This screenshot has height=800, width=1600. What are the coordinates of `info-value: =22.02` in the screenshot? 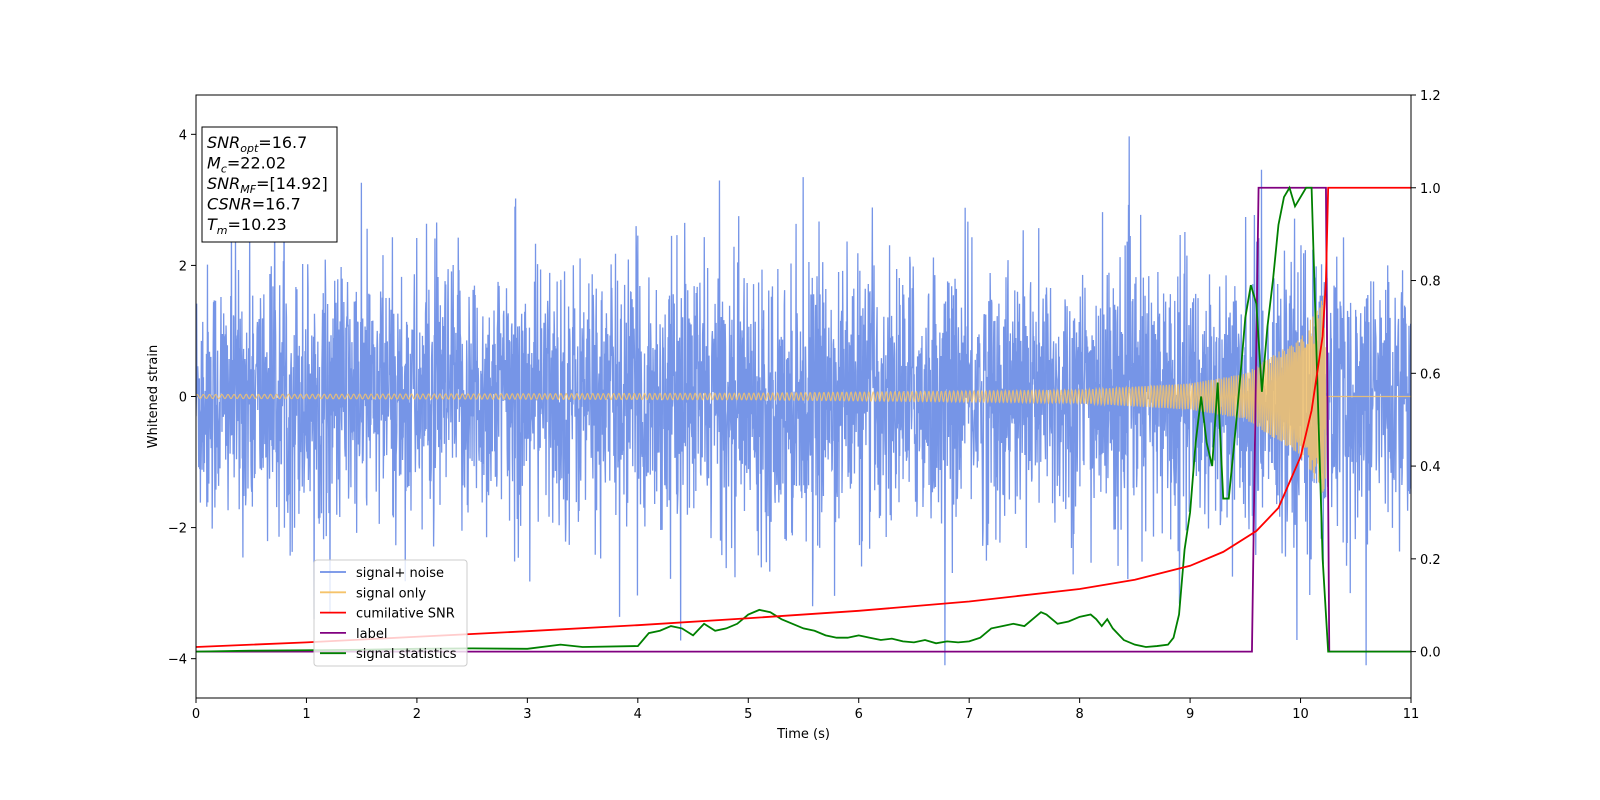 It's located at (256, 163).